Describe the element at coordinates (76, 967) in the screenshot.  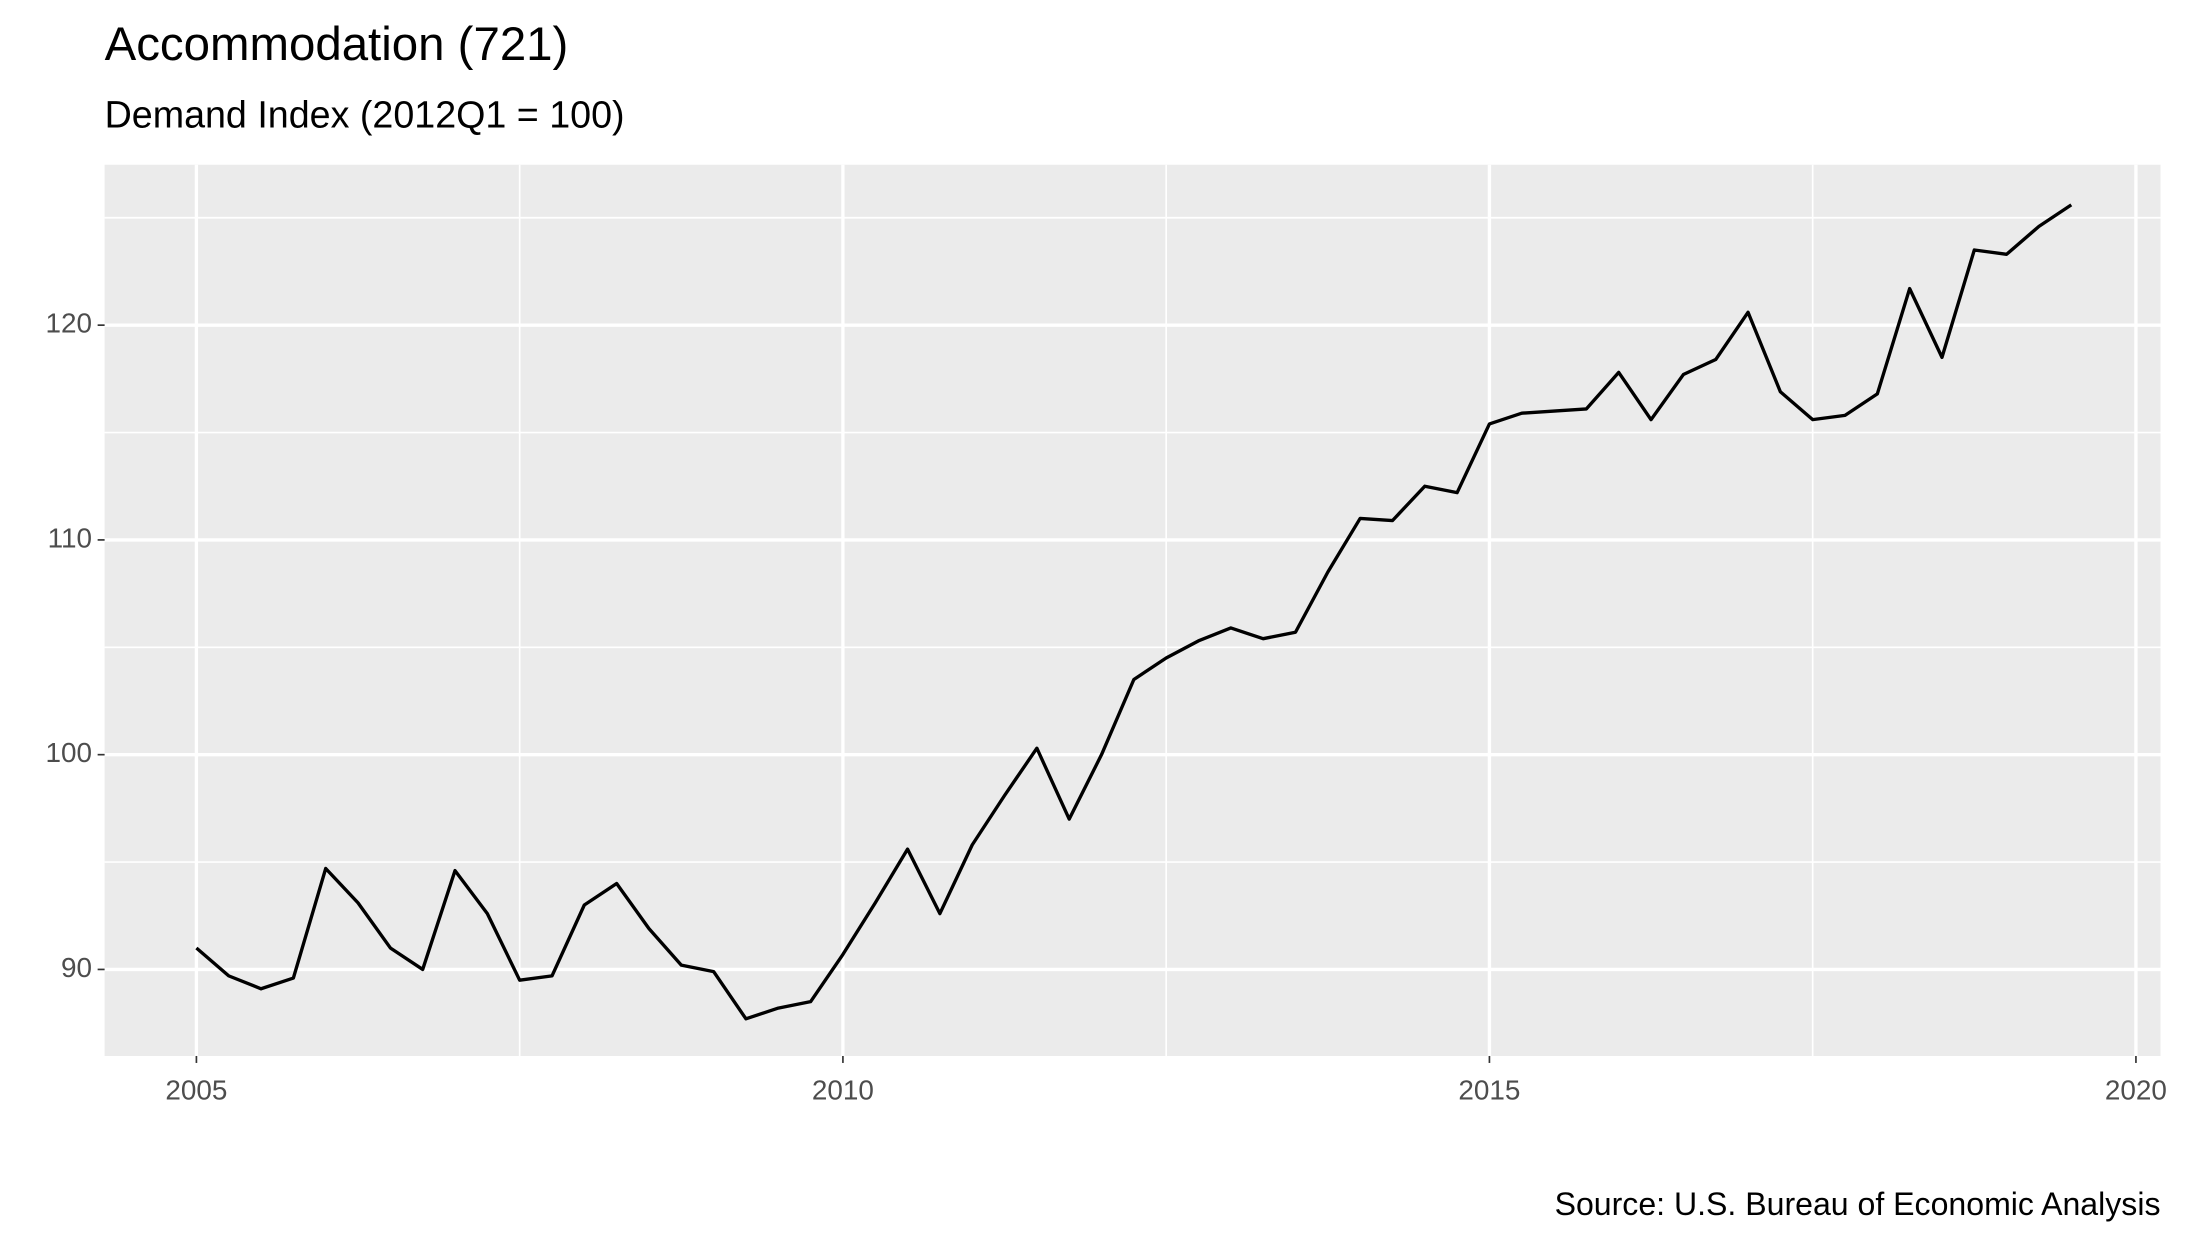
I see `y-tick-label: 90` at that location.